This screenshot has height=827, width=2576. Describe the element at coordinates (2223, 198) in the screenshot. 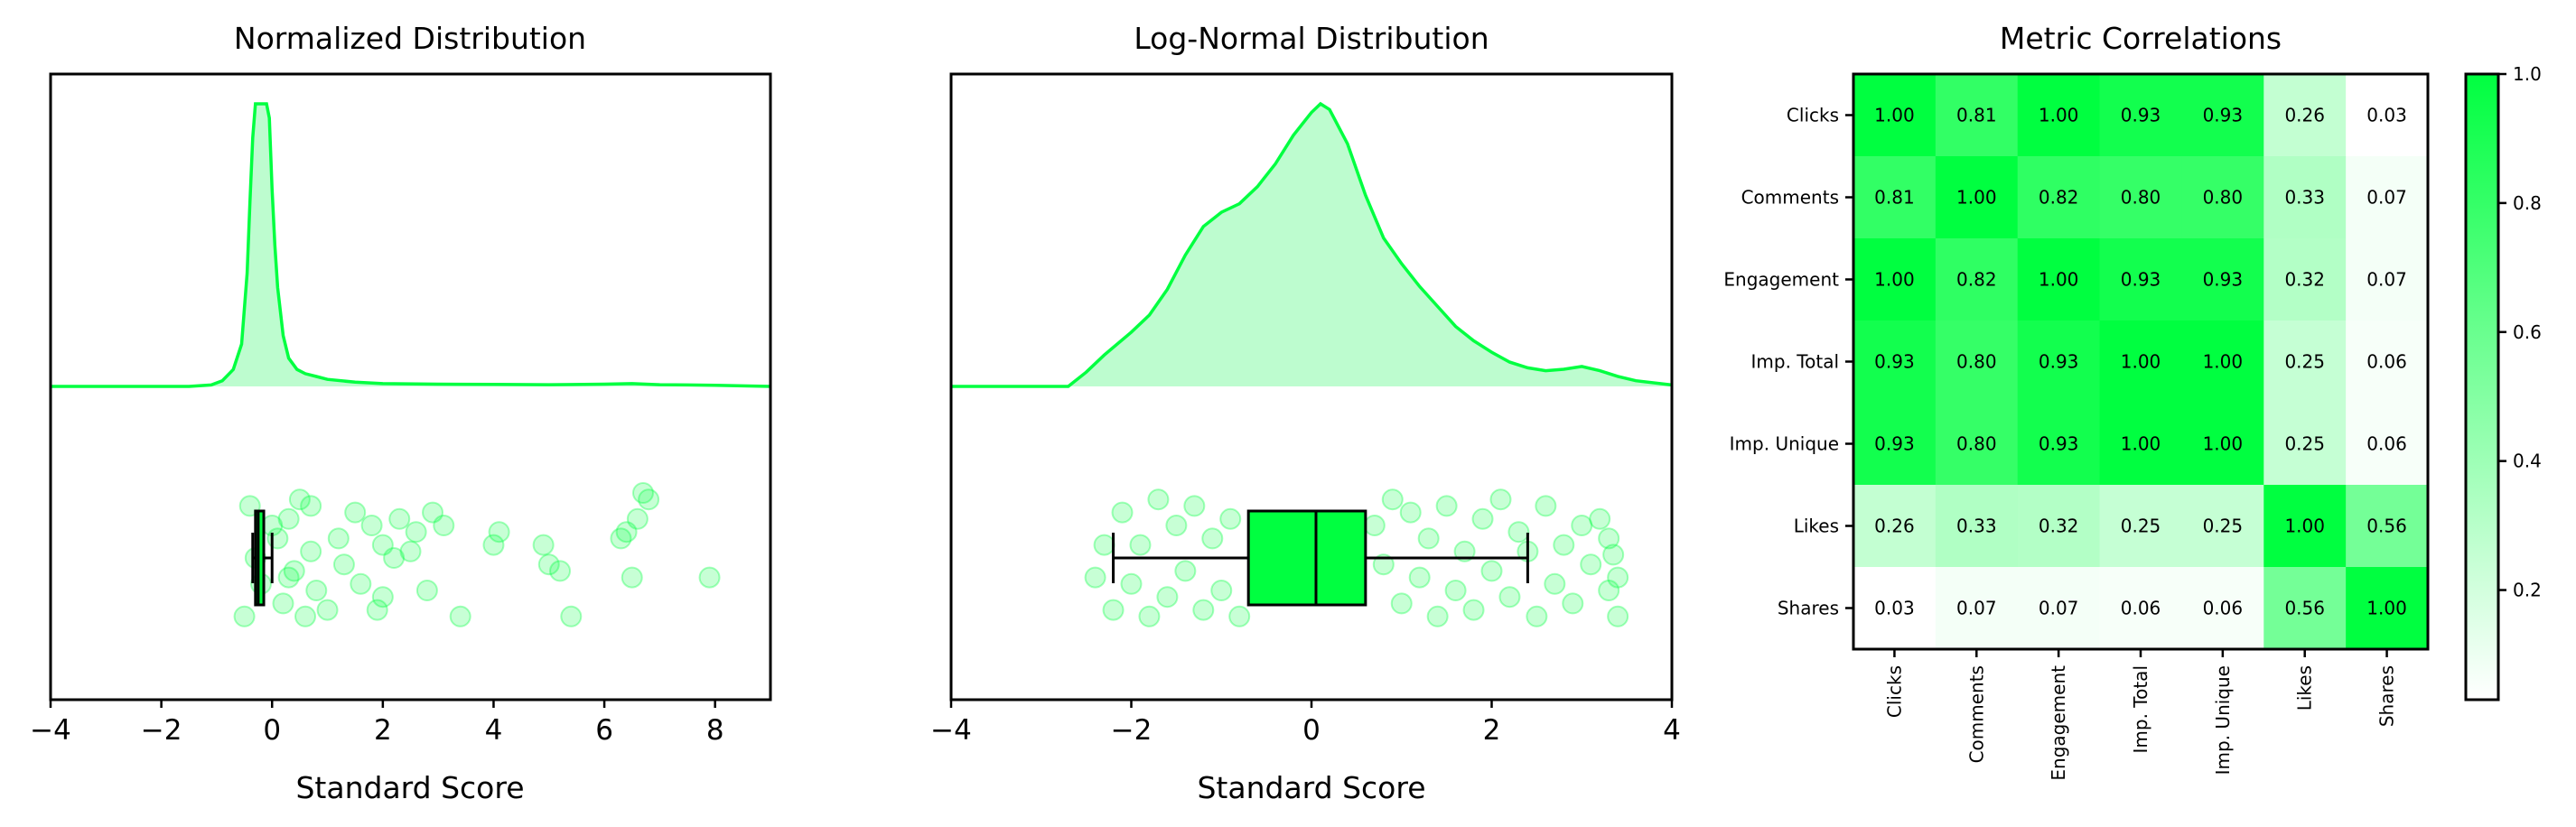

I see `heatmap-cell-label: 0.80` at that location.